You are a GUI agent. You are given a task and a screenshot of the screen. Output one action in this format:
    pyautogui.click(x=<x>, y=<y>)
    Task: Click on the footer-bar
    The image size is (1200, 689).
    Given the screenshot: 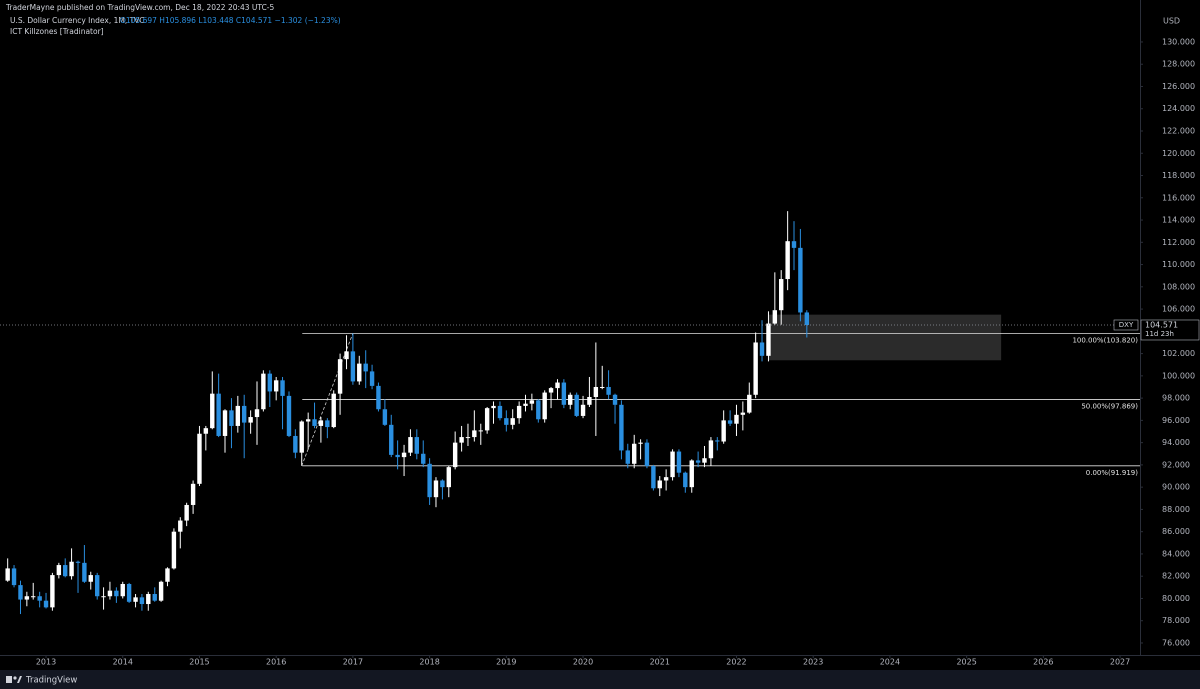 What is the action you would take?
    pyautogui.click(x=600, y=679)
    